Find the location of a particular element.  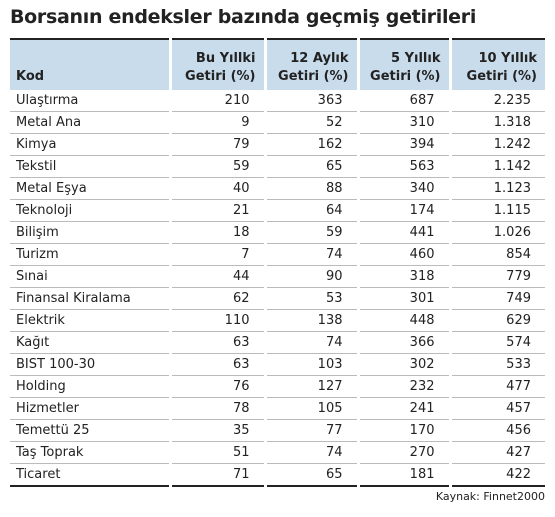

header-line: 5 Yıllık is located at coordinates (416, 58).